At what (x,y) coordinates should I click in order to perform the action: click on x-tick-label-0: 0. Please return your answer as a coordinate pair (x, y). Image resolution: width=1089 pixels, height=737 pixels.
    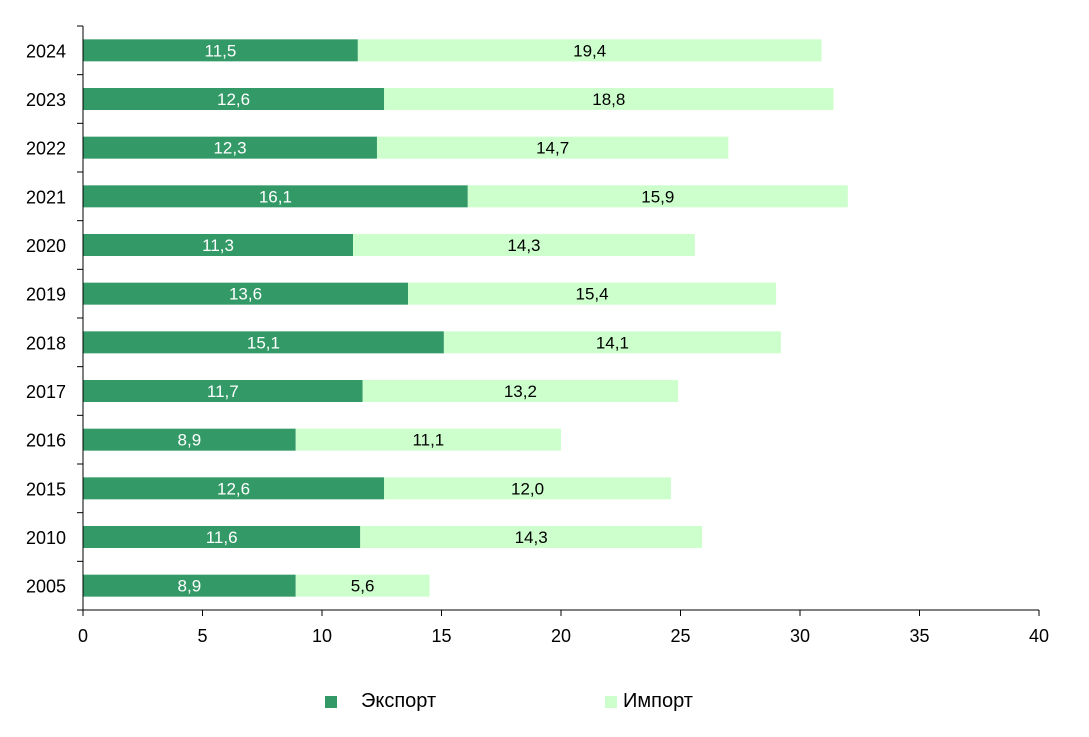
    Looking at the image, I should click on (83, 636).